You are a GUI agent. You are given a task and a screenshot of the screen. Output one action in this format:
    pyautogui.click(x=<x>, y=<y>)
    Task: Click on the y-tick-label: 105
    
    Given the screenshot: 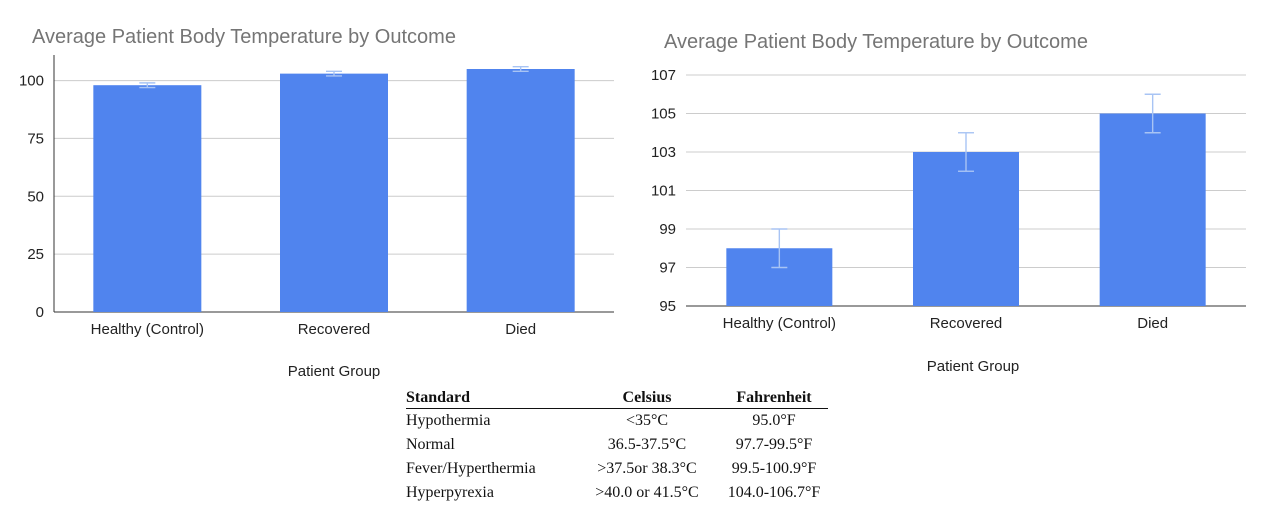 What is the action you would take?
    pyautogui.click(x=663, y=114)
    